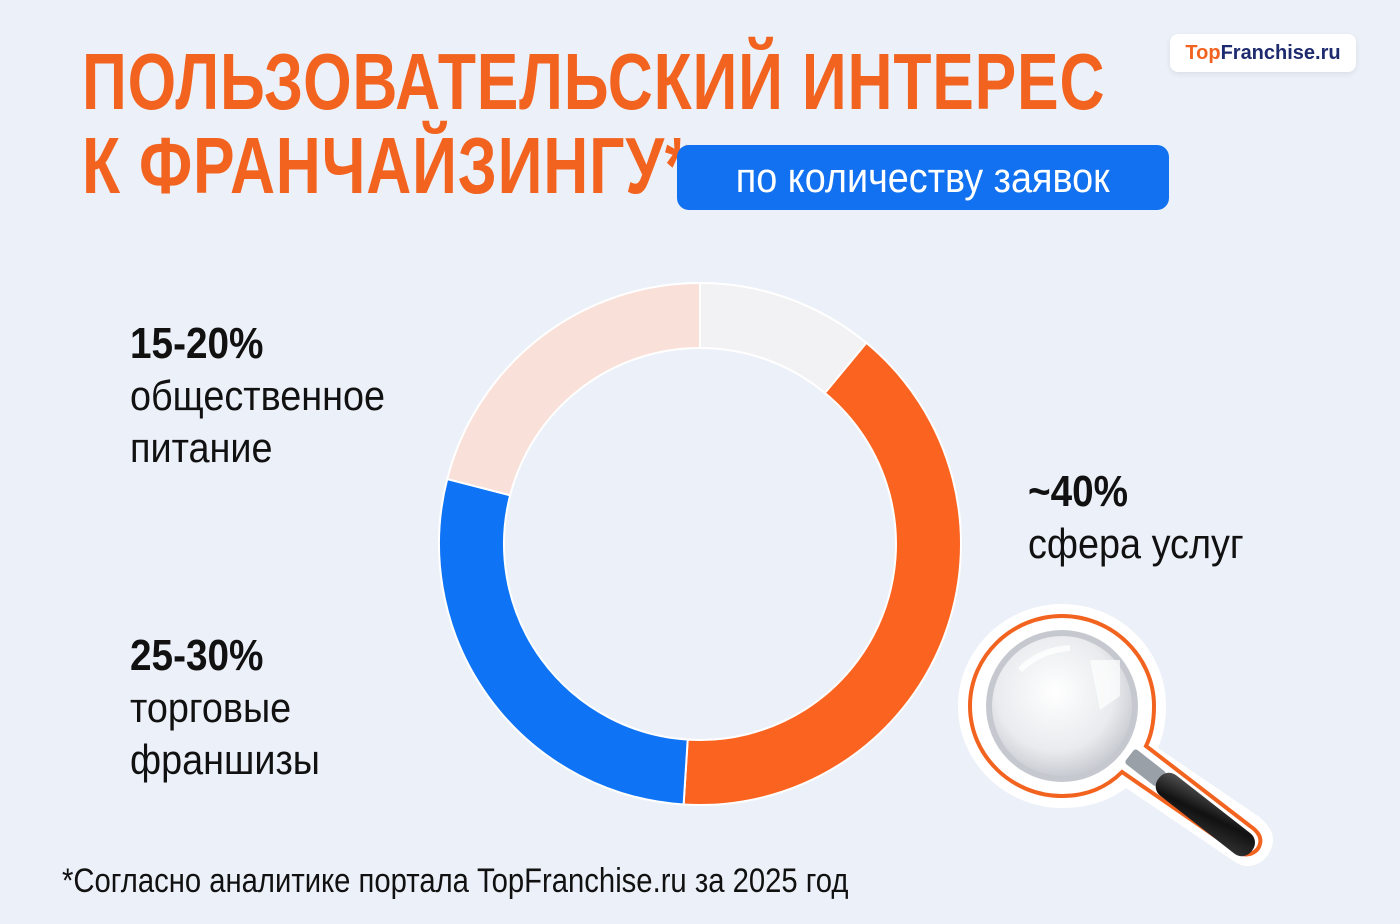 This screenshot has width=1400, height=924. Describe the element at coordinates (563, 641) in the screenshot. I see `slice-retail` at that location.